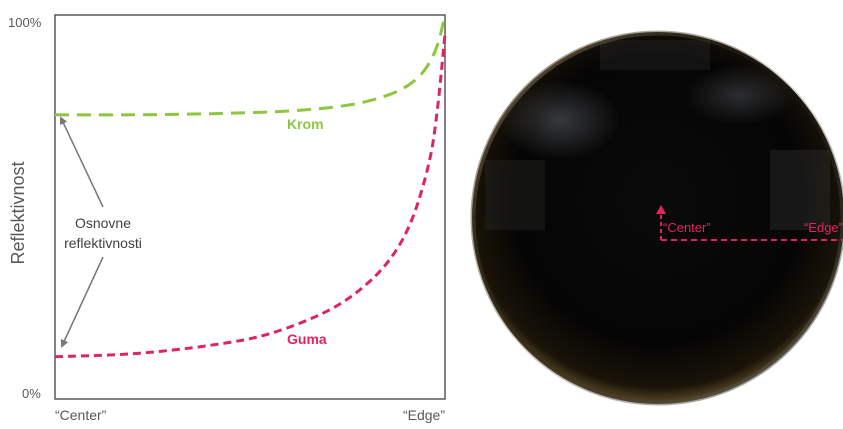 This screenshot has width=843, height=429. Describe the element at coordinates (250, 65) in the screenshot. I see `series-line-krom` at that location.